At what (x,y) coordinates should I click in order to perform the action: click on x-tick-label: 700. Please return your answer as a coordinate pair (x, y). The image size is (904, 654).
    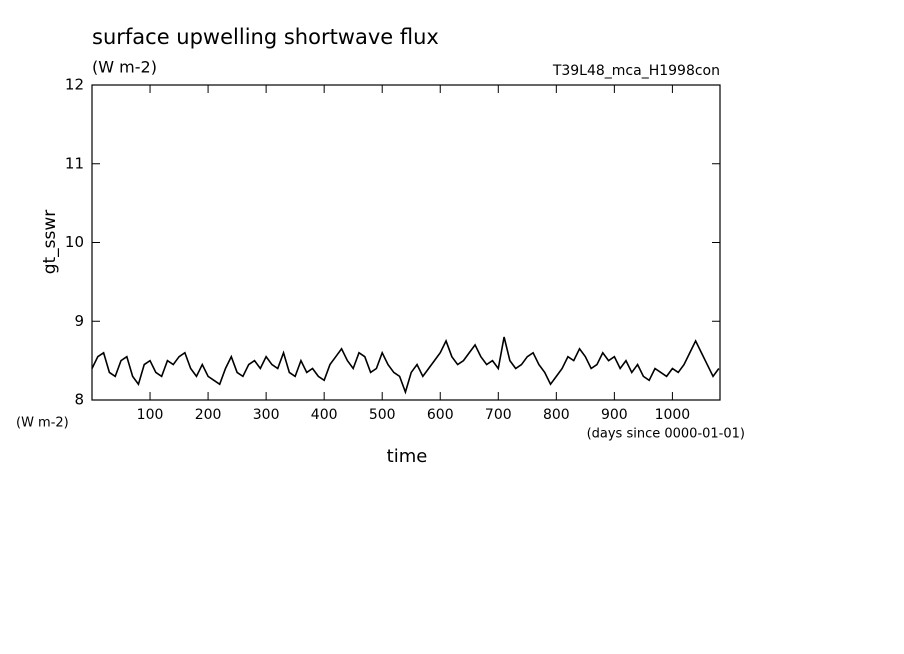
    Looking at the image, I should click on (498, 415).